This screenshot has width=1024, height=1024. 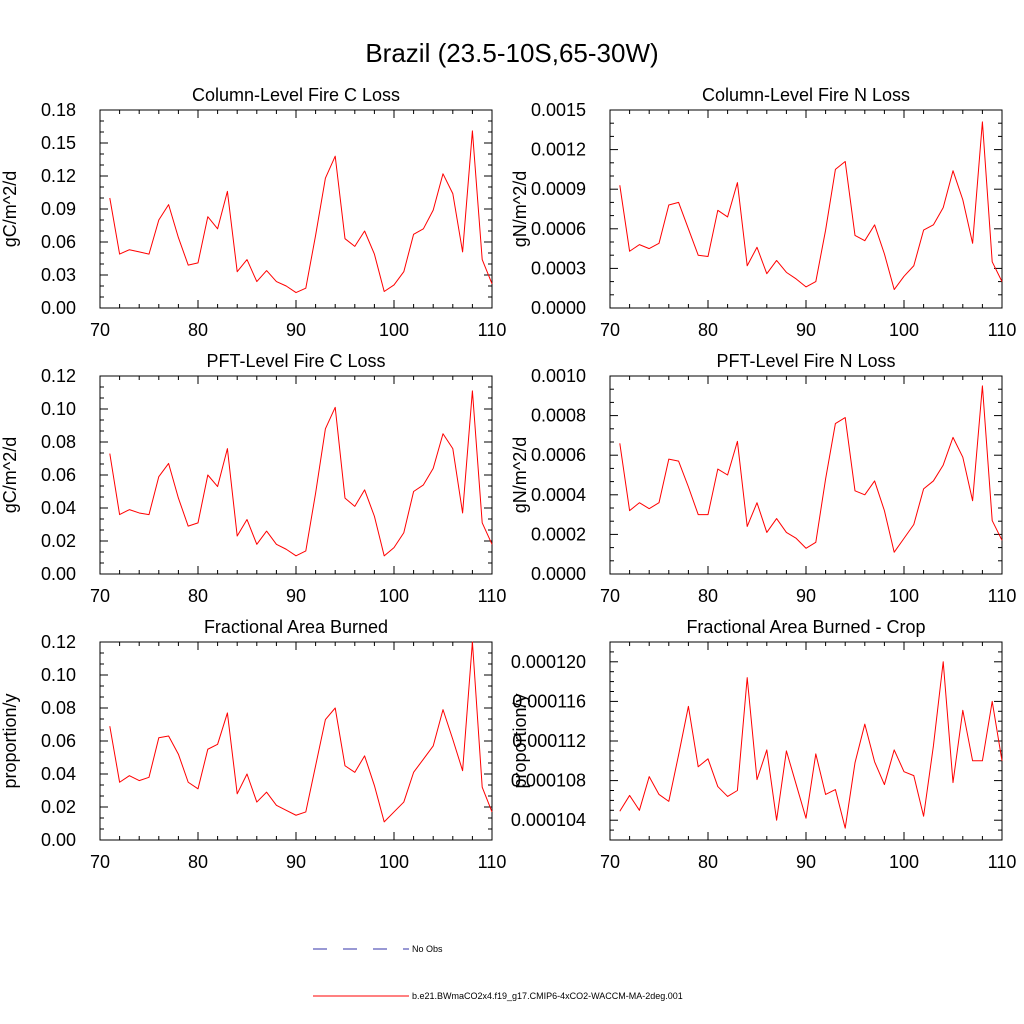 I want to click on y-tick-label: 0.0015, so click(x=558, y=110).